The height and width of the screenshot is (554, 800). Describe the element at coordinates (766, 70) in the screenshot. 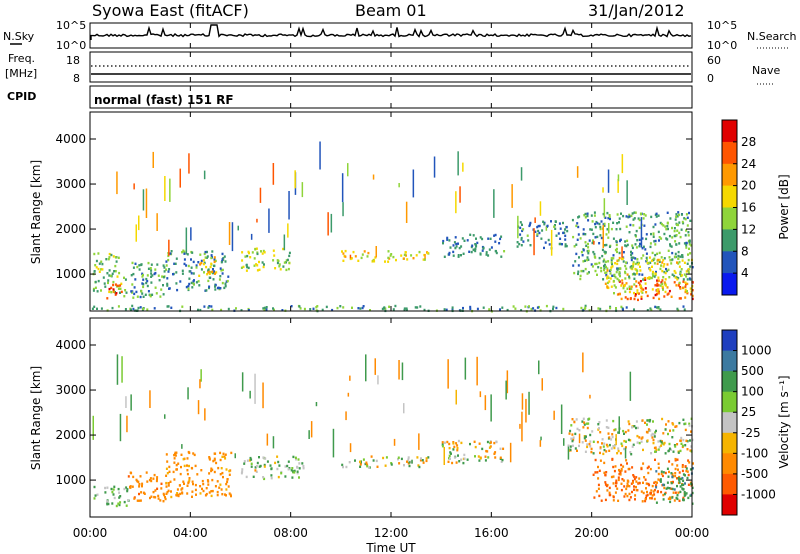

I see `nave-label: Nave` at that location.